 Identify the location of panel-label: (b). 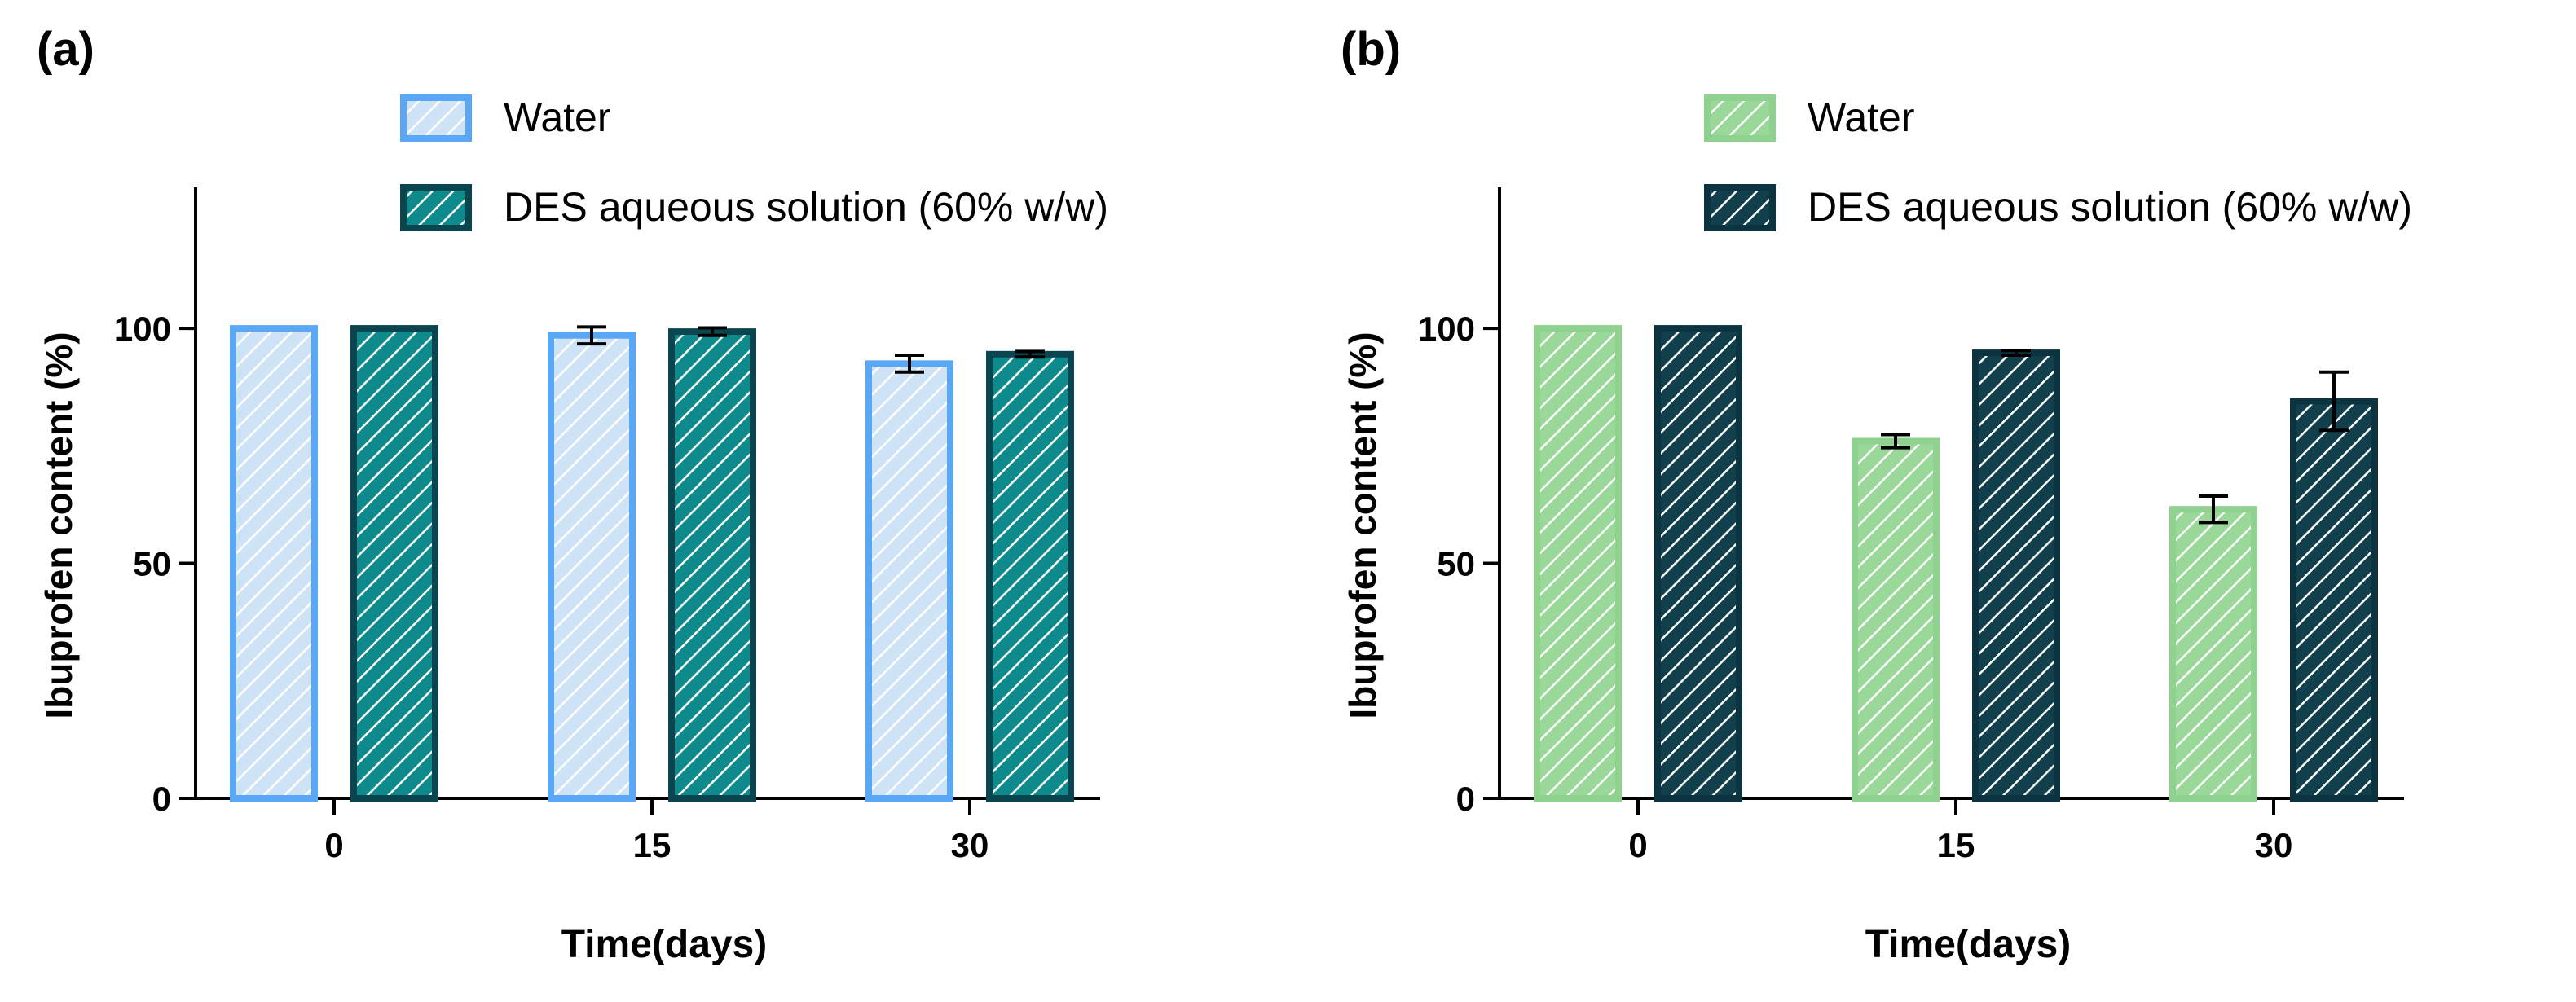
(1371, 49).